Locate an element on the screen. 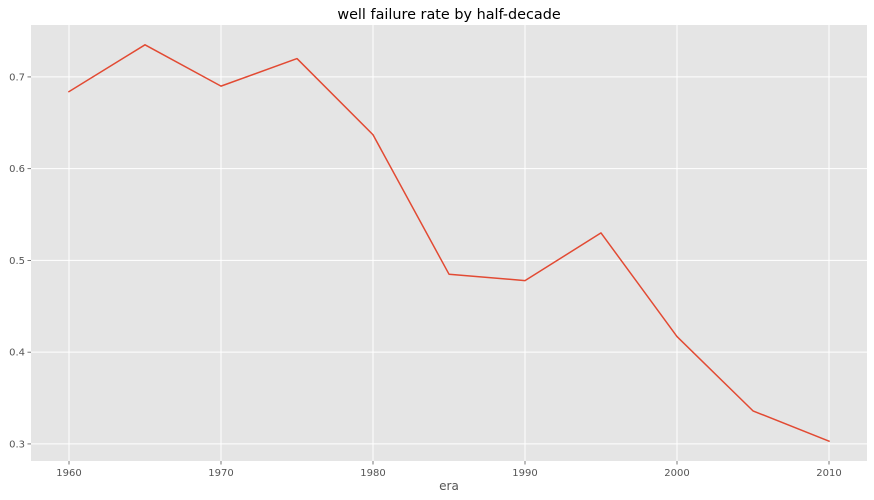 This screenshot has height=500, width=874. y-tick-label: 0.7 is located at coordinates (17, 77).